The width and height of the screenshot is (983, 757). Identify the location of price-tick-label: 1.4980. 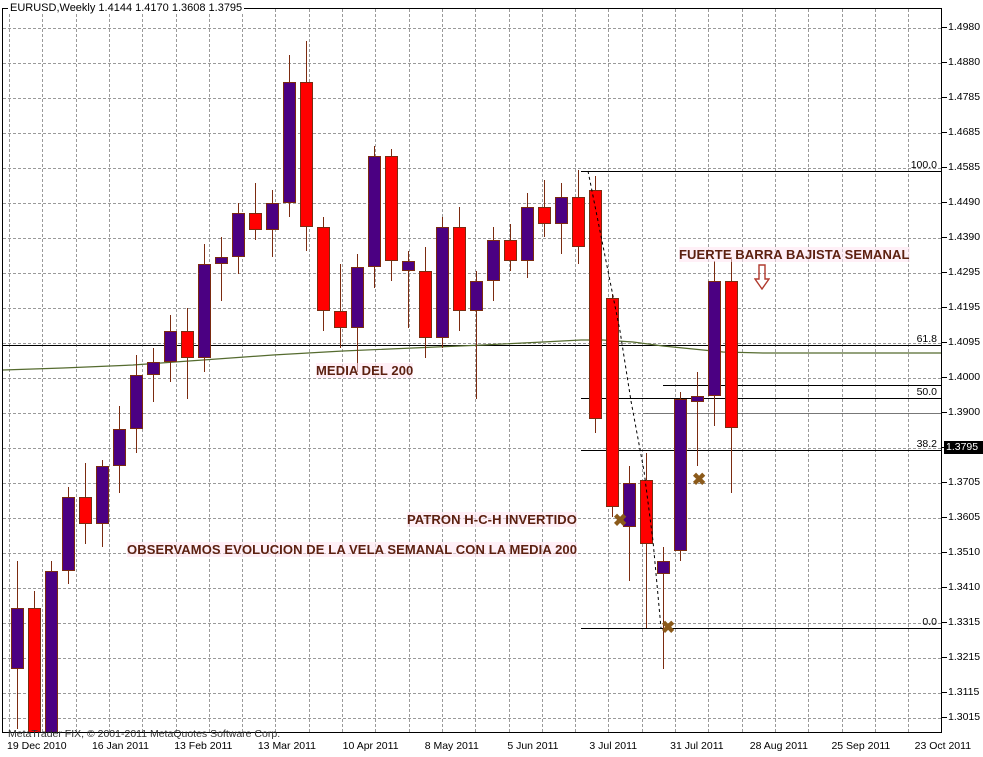
(964, 27).